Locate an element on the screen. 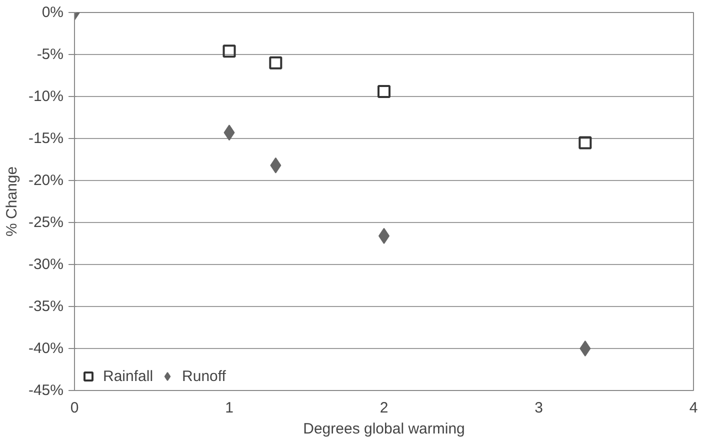  legend-label: Runoff is located at coordinates (204, 376).